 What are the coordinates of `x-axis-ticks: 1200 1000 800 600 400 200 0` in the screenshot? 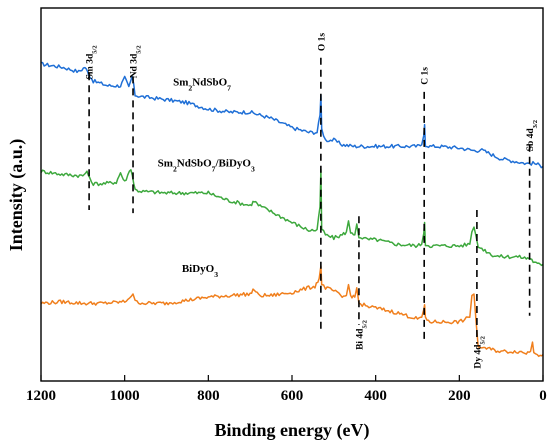 It's located at (286, 389).